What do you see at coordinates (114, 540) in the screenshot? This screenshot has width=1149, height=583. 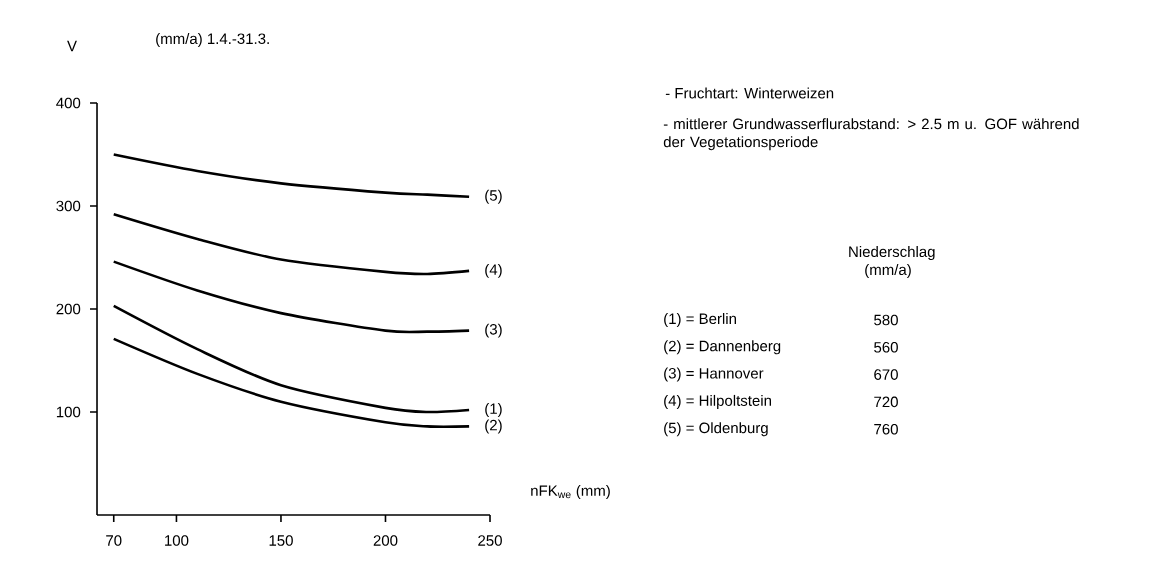 I see `x-tick-label: 70` at bounding box center [114, 540].